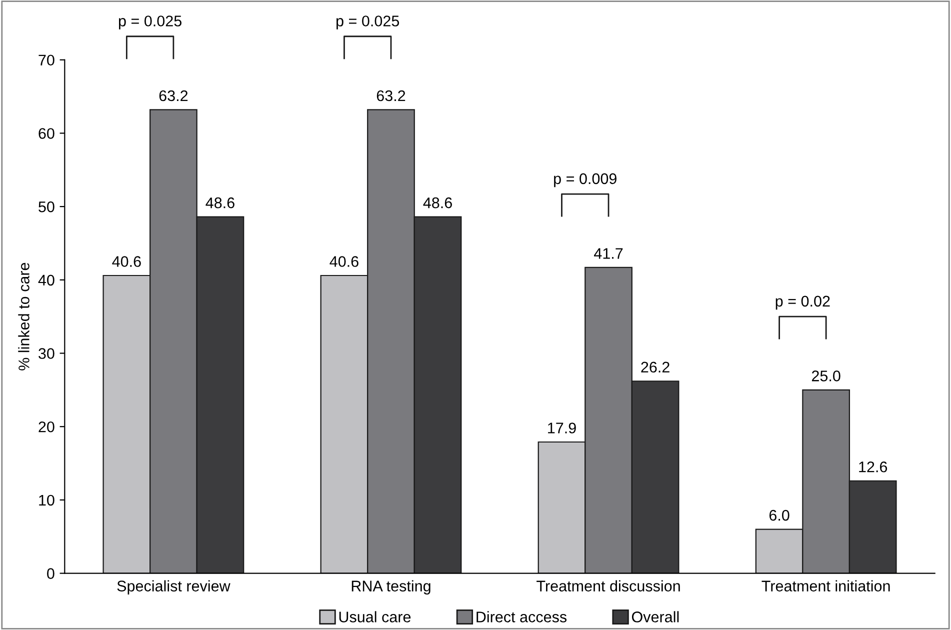 This screenshot has width=951, height=630. I want to click on text: 41.7, so click(608, 253).